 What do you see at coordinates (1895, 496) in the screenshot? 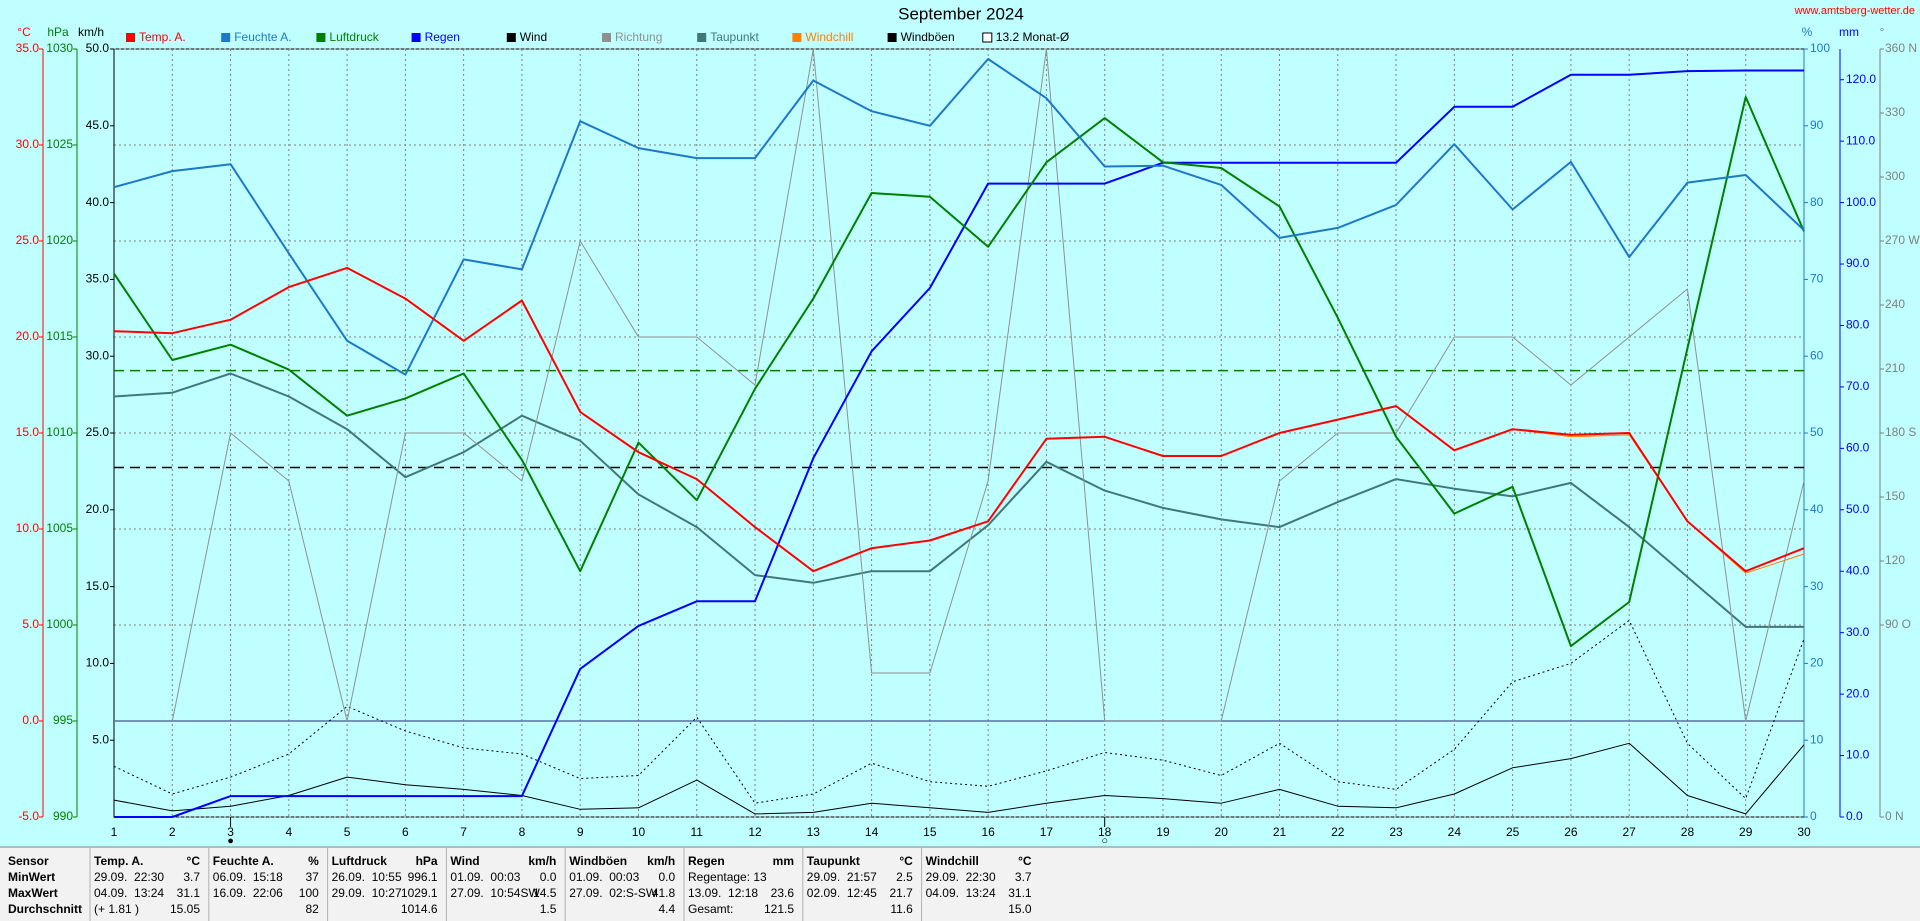
I see `y-tick-label: 150` at bounding box center [1895, 496].